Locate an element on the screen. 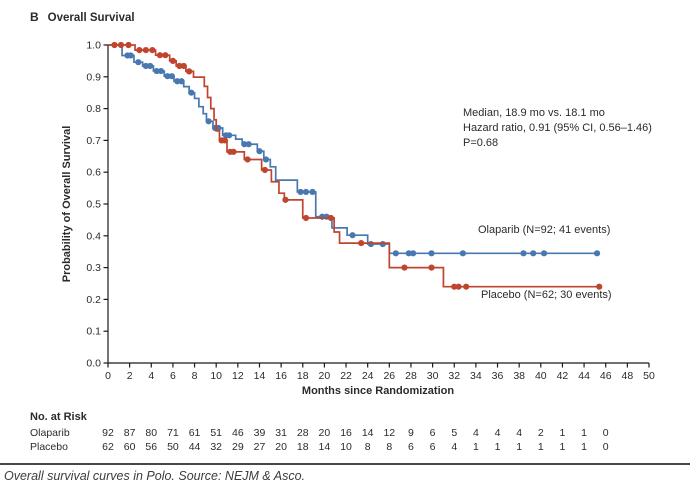 Image resolution: width=690 pixels, height=489 pixels. x-tick-label: 34 is located at coordinates (476, 376).